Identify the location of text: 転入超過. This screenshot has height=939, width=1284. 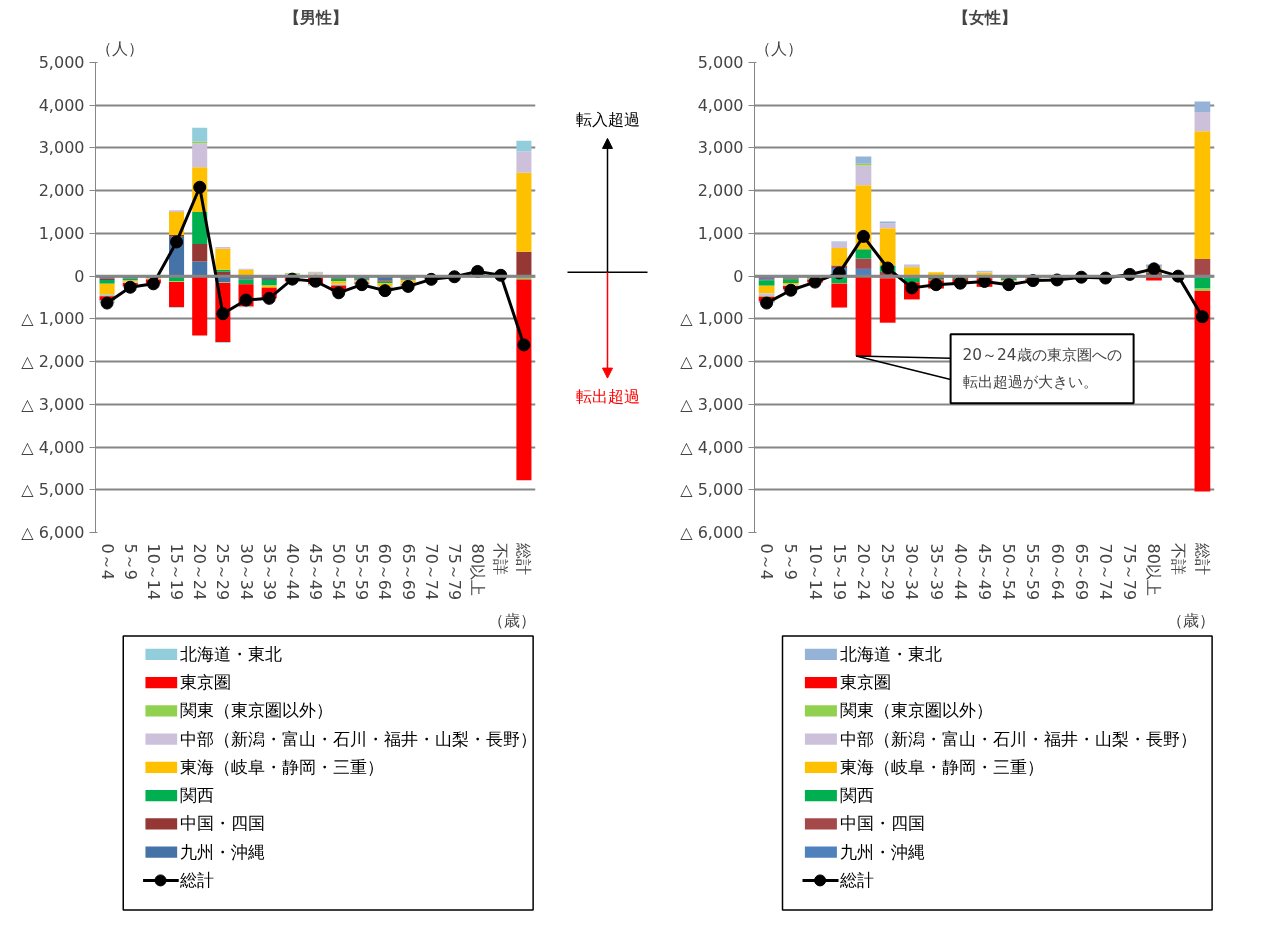
(607, 120).